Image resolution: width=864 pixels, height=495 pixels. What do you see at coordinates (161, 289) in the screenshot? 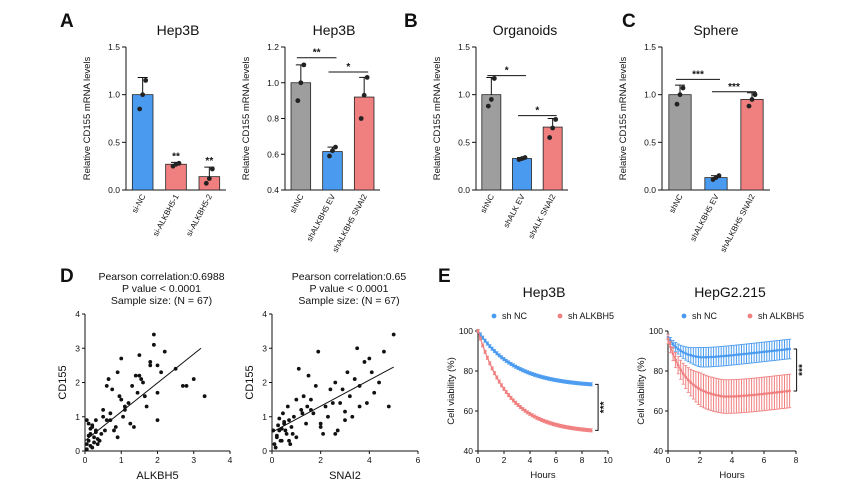
I see `annotation-line: P value < 0.0001` at bounding box center [161, 289].